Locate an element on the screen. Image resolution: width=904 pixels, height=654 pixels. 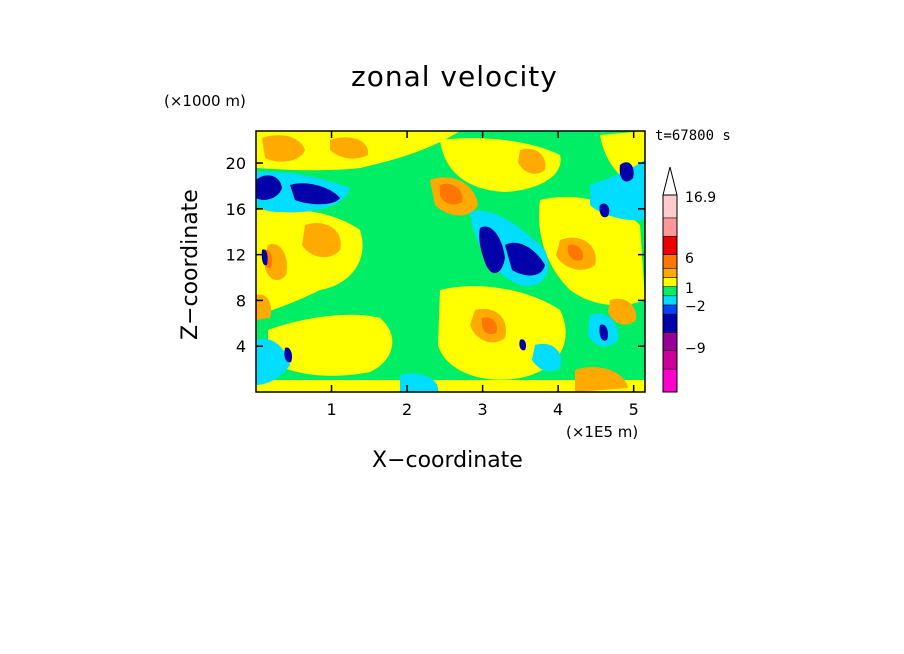
colorbar-frame is located at coordinates (670, 293).